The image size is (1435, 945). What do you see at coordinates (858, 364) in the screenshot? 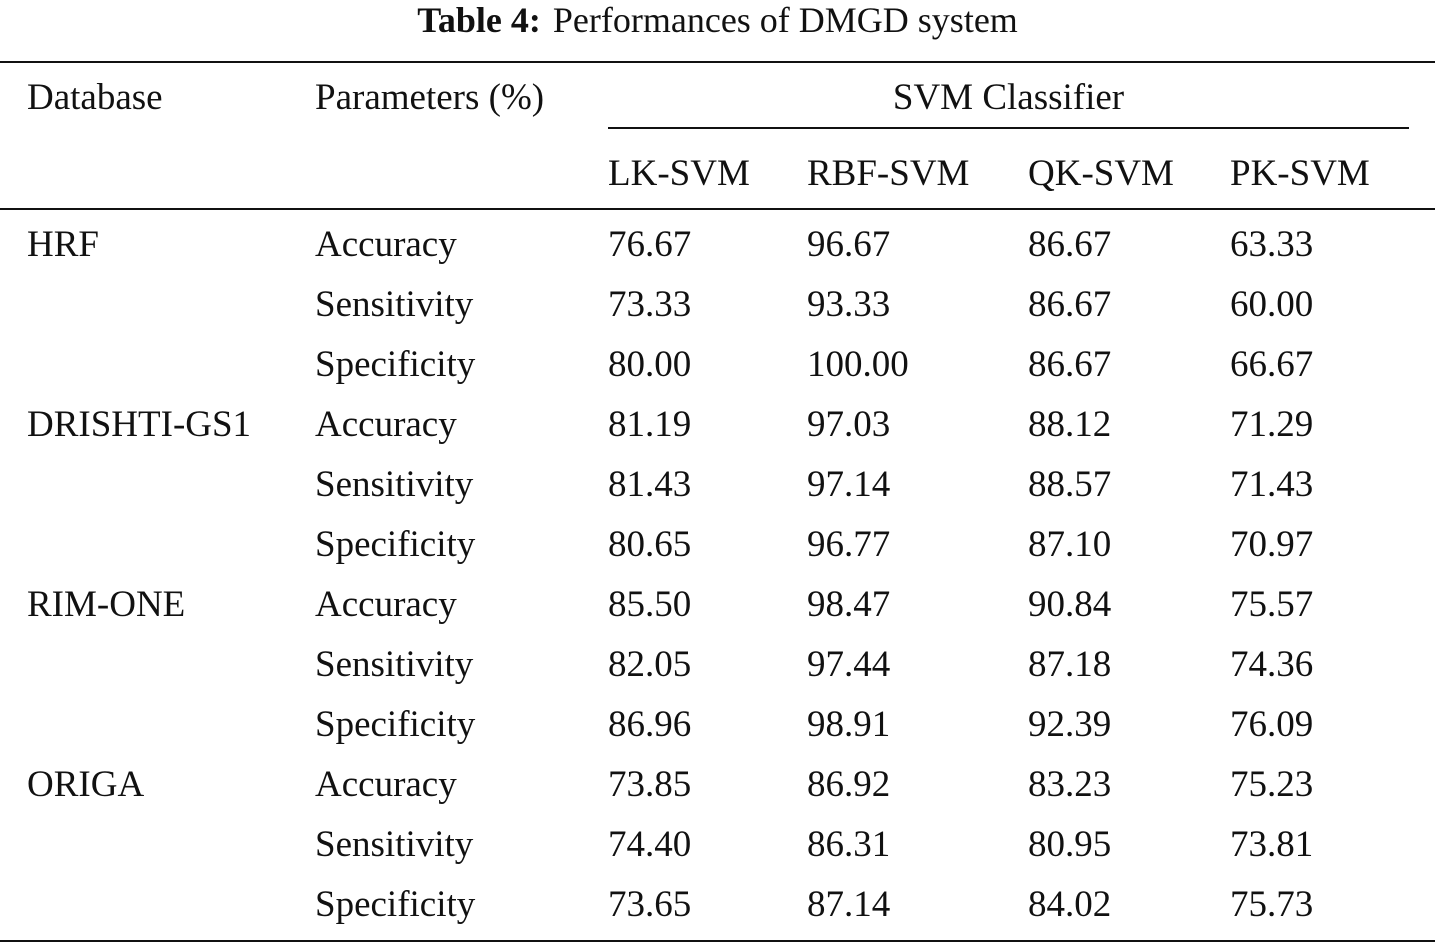
I see `cell-rbf-svm: 100.00` at bounding box center [858, 364].